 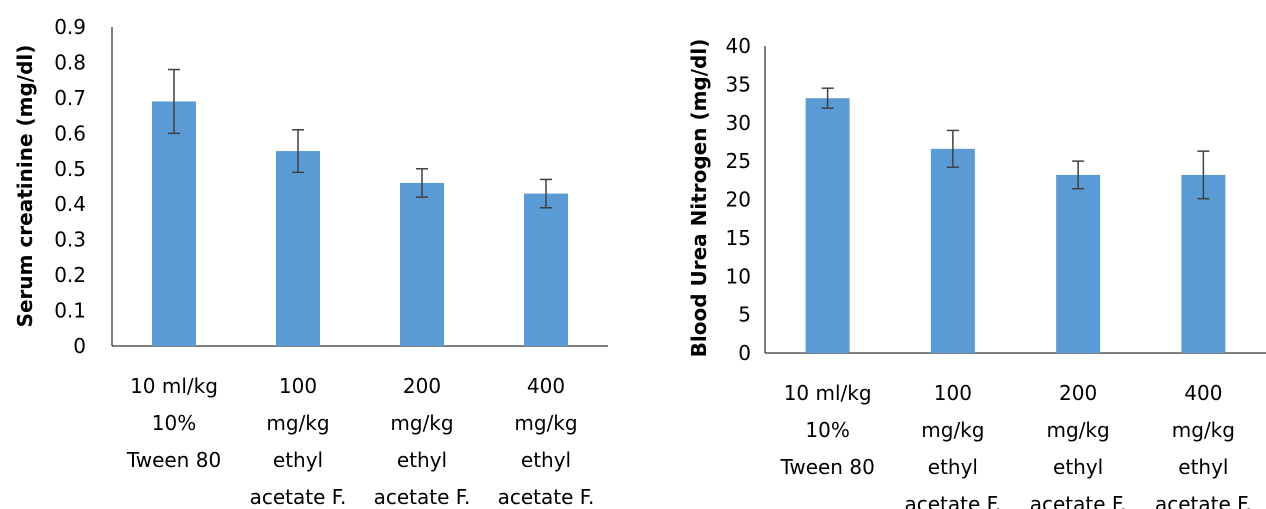 I want to click on y-tick-label: 0.1, so click(x=70, y=311).